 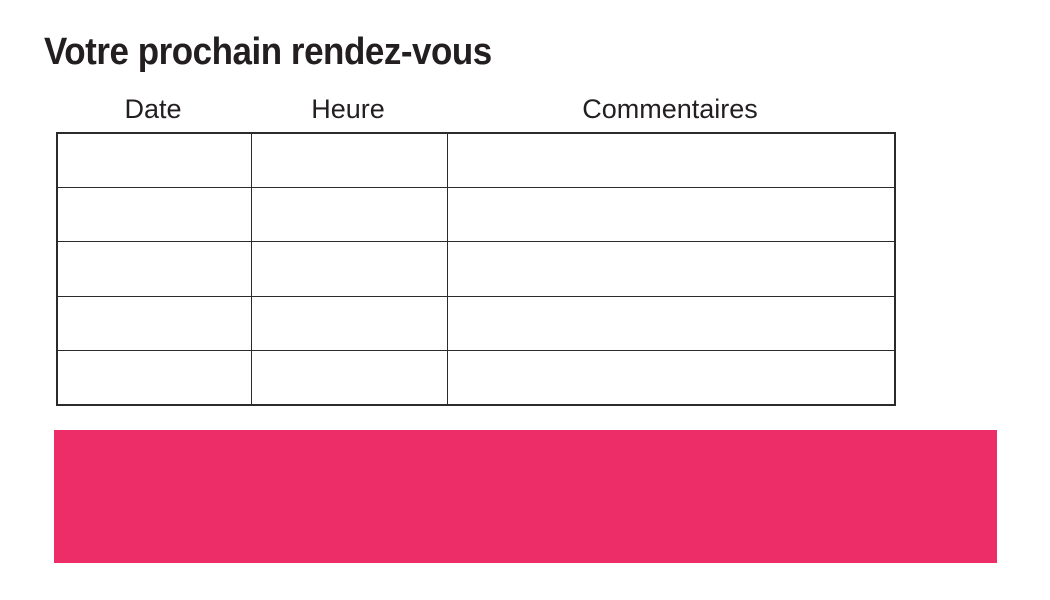 What do you see at coordinates (153, 109) in the screenshot?
I see `column-header-date: Date` at bounding box center [153, 109].